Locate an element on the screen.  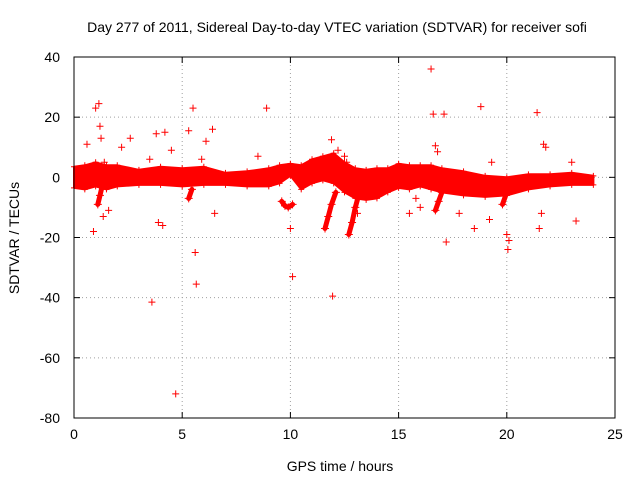
y-tick-label: 0 is located at coordinates (56, 177).